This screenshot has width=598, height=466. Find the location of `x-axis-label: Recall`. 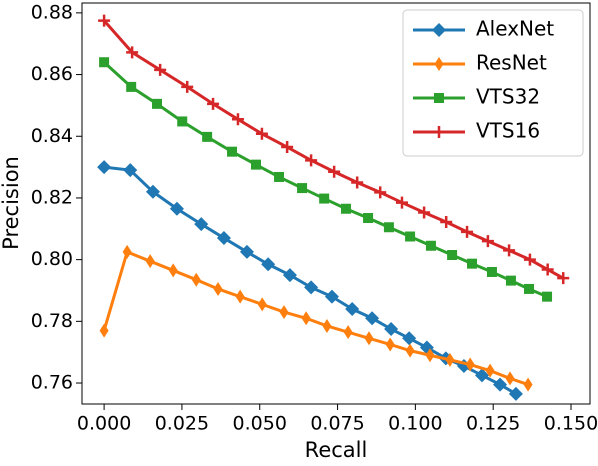

x-axis-label: Recall is located at coordinates (336, 450).